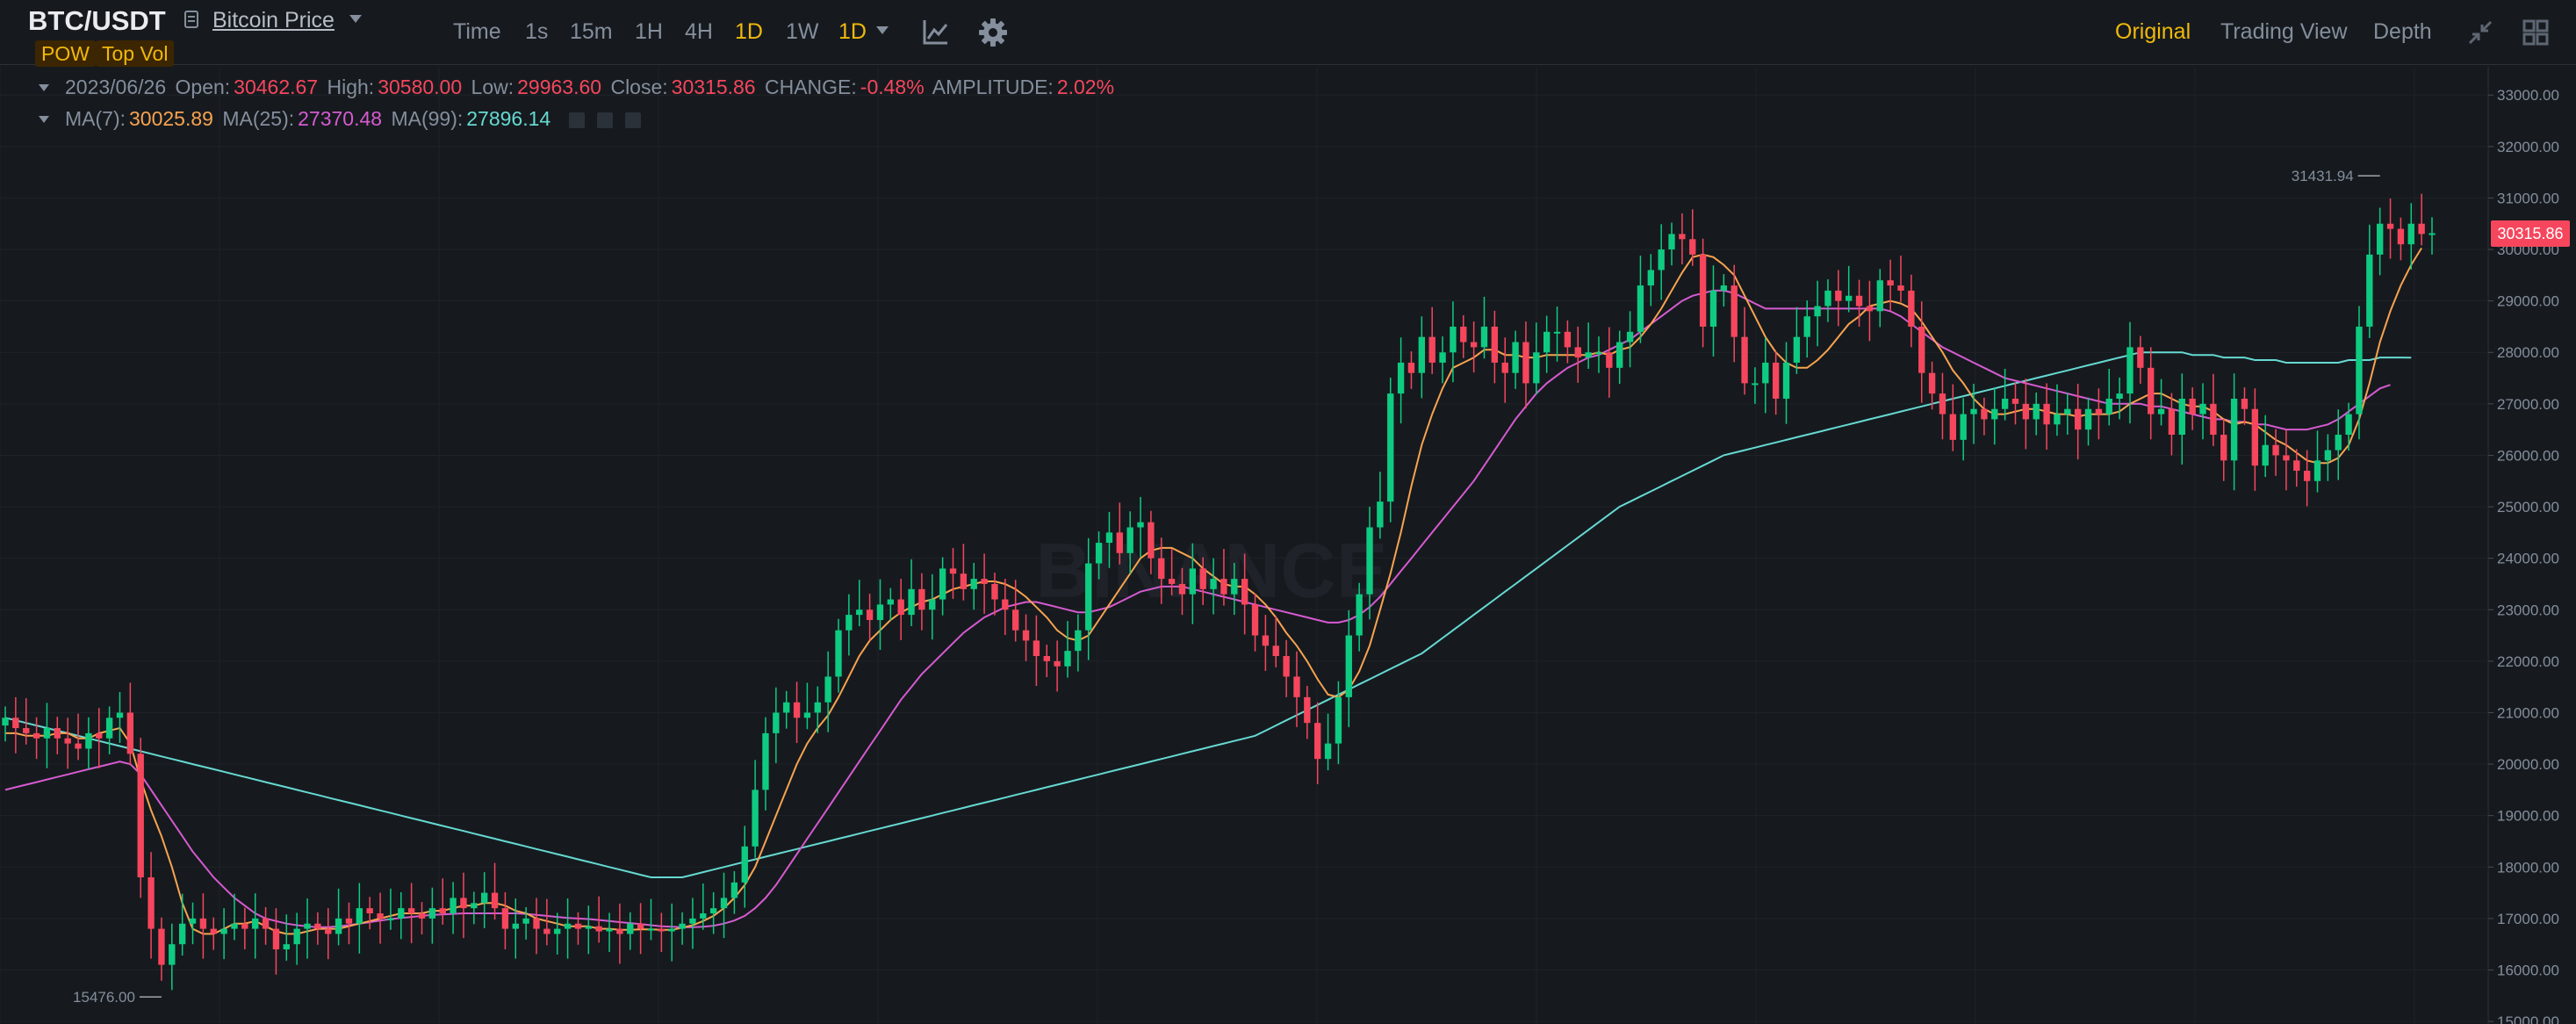 The image size is (2576, 1024). I want to click on interval-4h: 4H, so click(699, 31).